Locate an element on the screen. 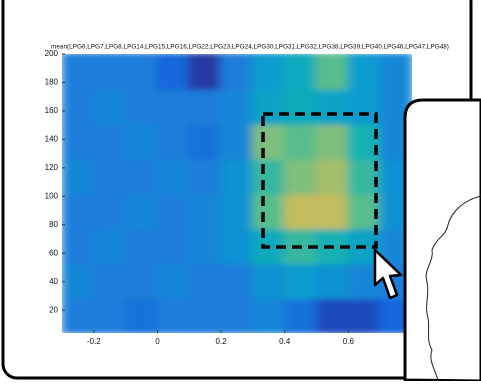 The height and width of the screenshot is (386, 481). y-tick-label: 160 is located at coordinates (52, 110).